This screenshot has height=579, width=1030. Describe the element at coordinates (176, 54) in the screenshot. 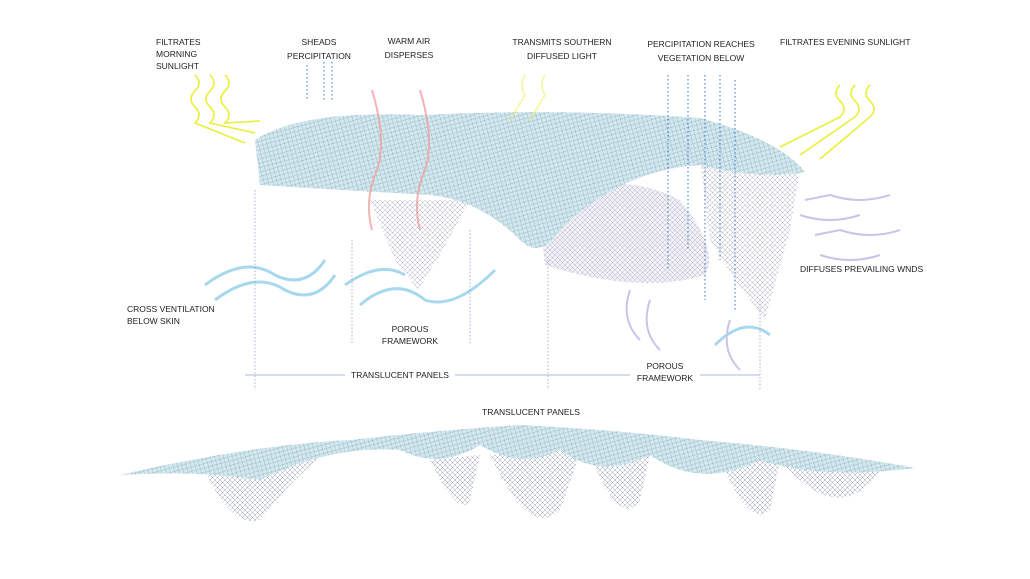

I see `label-morning-2: MORNING` at that location.